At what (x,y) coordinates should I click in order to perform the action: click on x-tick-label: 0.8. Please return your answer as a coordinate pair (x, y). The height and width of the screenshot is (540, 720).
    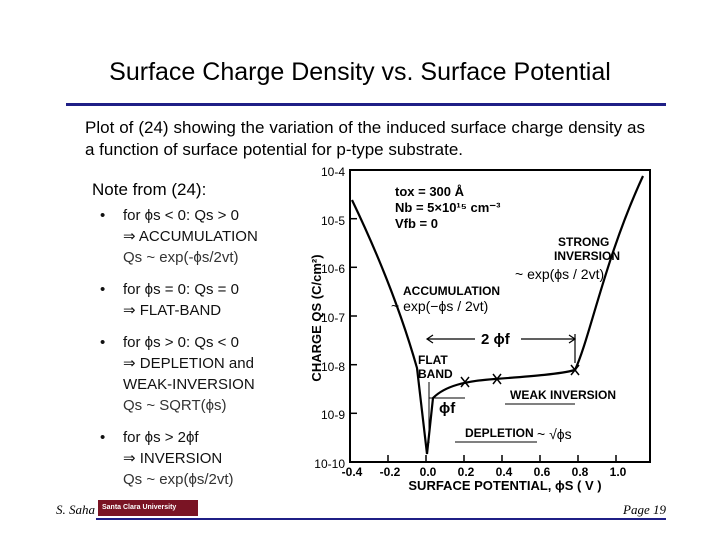
    Looking at the image, I should click on (580, 472).